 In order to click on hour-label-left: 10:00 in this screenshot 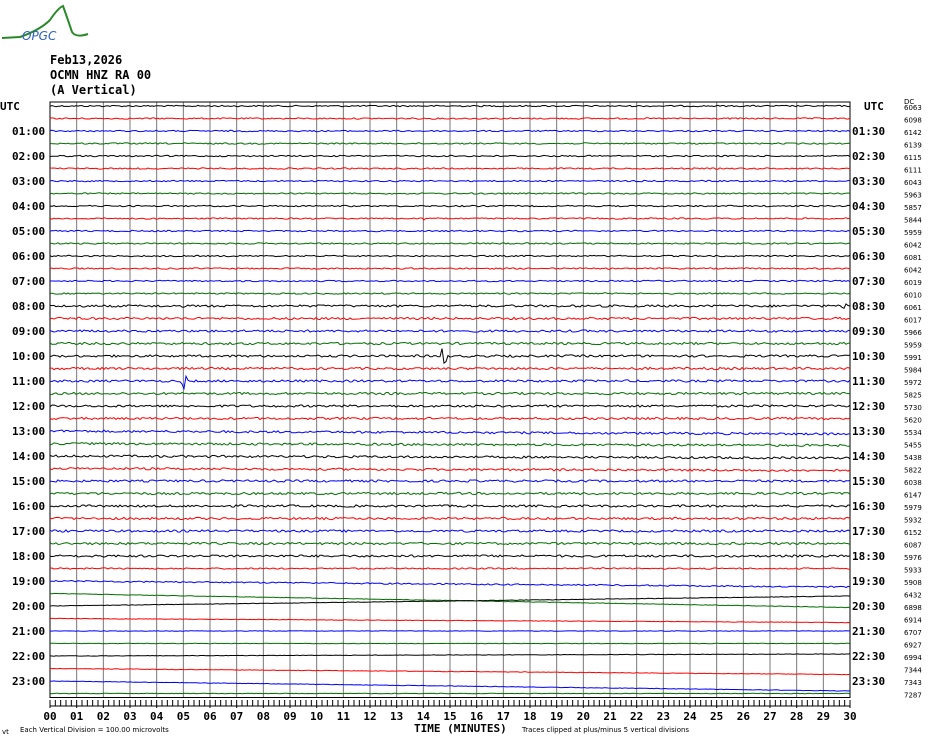, I will do `click(28, 356)`.